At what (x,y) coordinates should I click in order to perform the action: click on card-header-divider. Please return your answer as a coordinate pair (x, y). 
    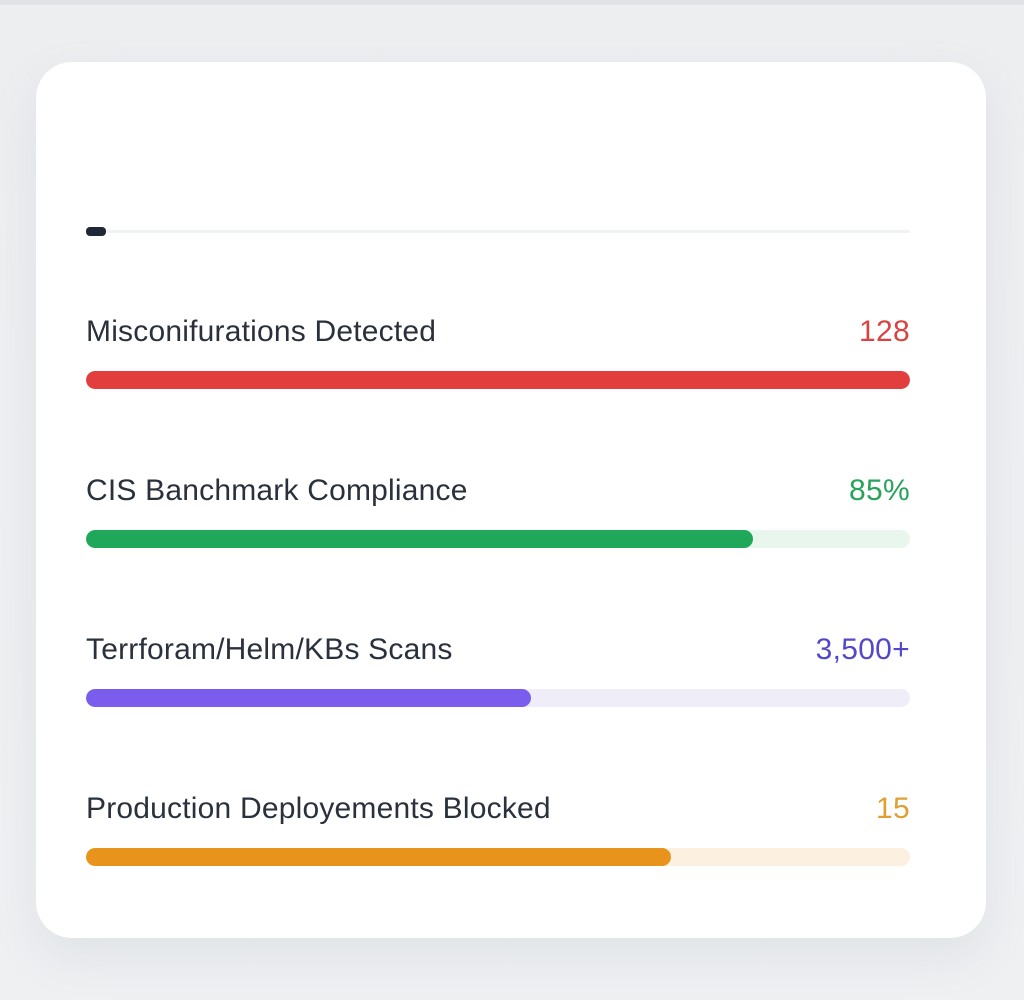
    Looking at the image, I should click on (498, 231).